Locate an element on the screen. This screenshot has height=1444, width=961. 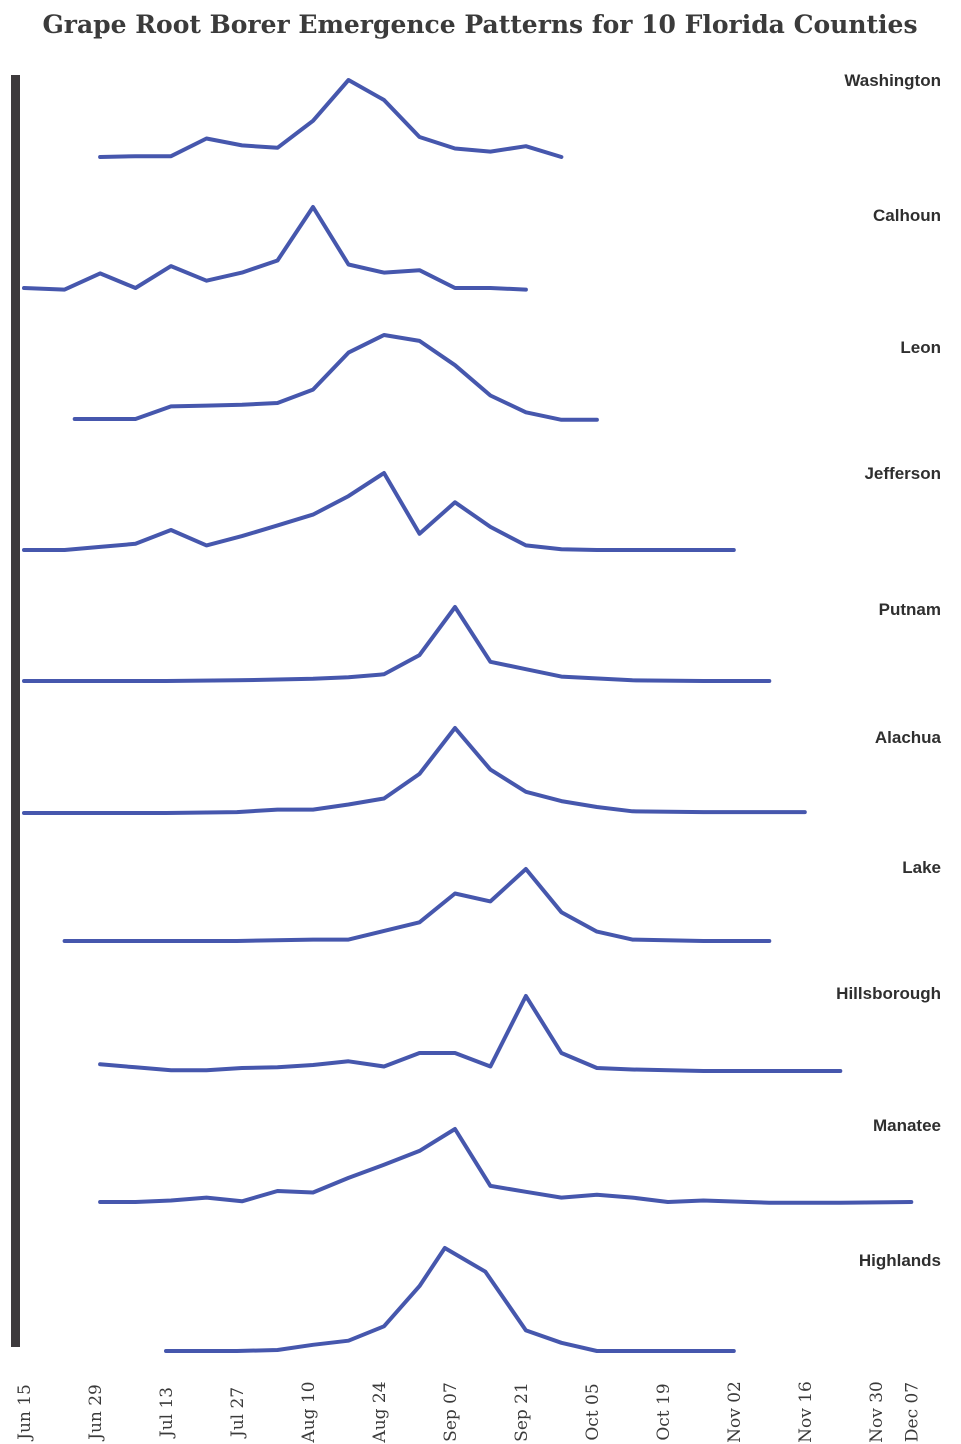
y-axis-bar is located at coordinates (15, 711).